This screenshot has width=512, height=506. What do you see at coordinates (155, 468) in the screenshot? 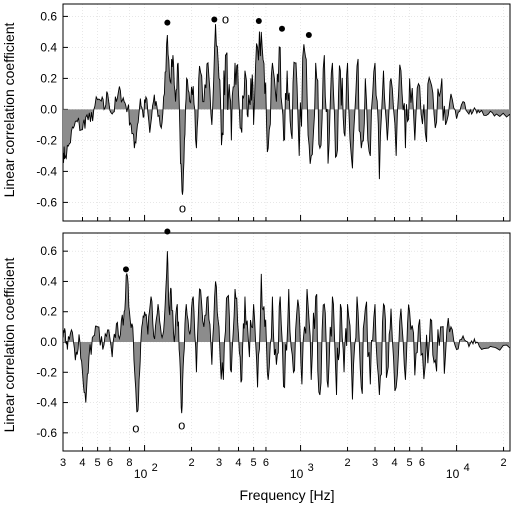
I see `x-tick-label-exponent: 2` at bounding box center [155, 468].